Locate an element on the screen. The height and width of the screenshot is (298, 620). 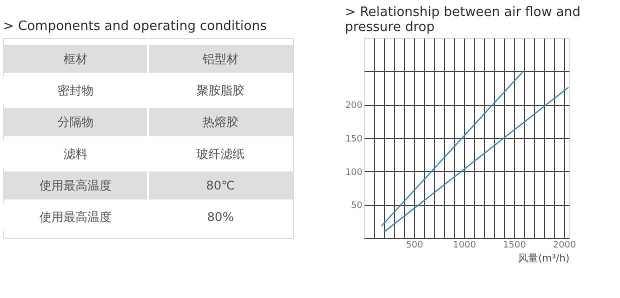
y-tick-label: 150 is located at coordinates (354, 139).